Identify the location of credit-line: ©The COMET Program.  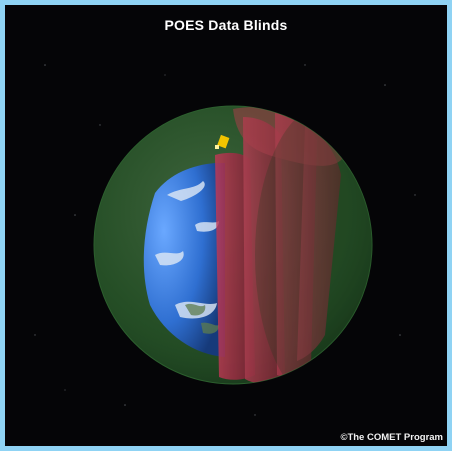
(391, 437).